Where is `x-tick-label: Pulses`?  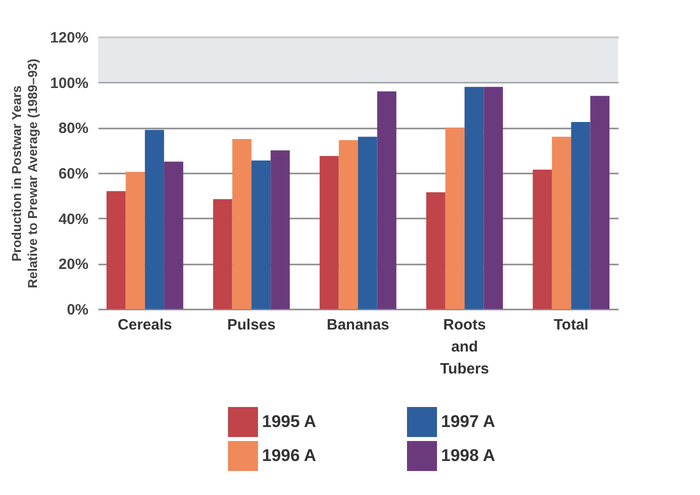
x-tick-label: Pulses is located at coordinates (251, 325).